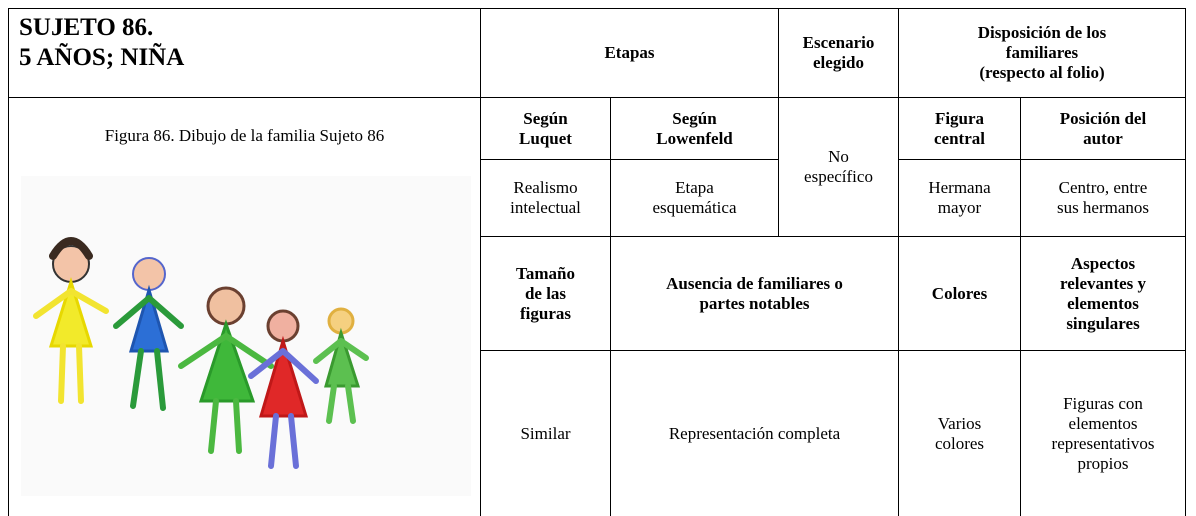 Image resolution: width=1196 pixels, height=516 pixels. Describe the element at coordinates (959, 207) in the screenshot. I see `text-line: mayor` at that location.